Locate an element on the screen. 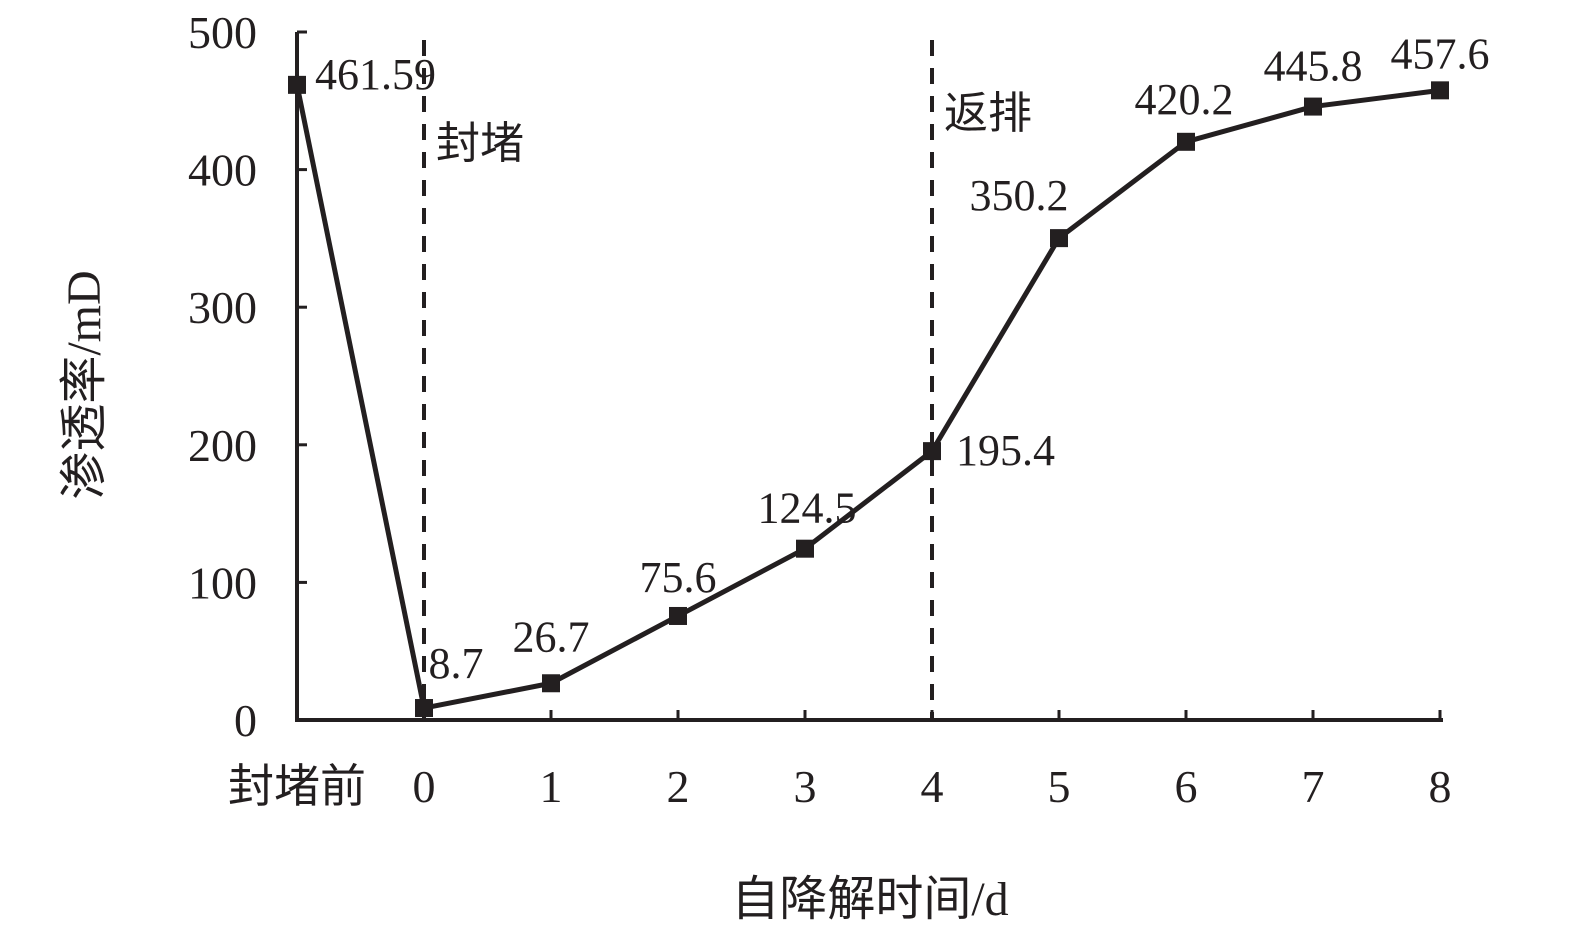 The image size is (1575, 937). event-annotation: 封堵 is located at coordinates (480, 143).